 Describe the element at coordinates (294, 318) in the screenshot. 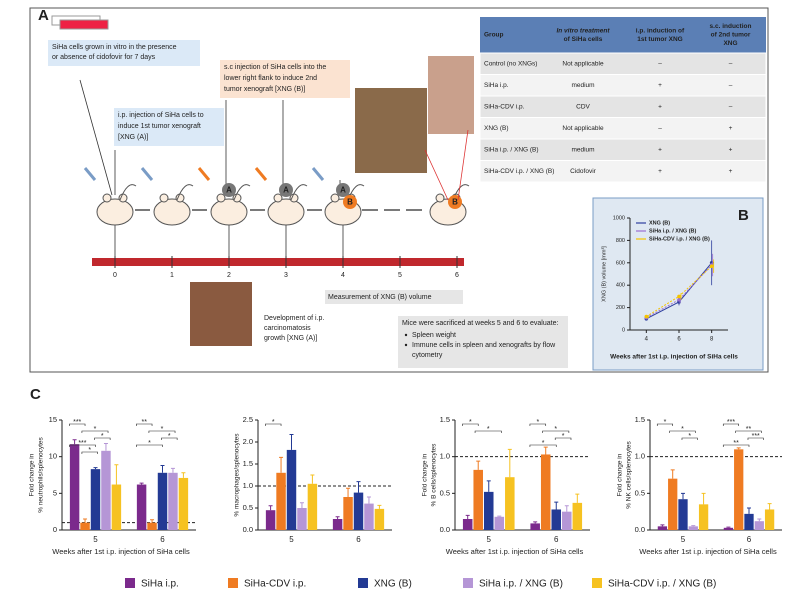

I see `development-text: Development of i.p.` at that location.